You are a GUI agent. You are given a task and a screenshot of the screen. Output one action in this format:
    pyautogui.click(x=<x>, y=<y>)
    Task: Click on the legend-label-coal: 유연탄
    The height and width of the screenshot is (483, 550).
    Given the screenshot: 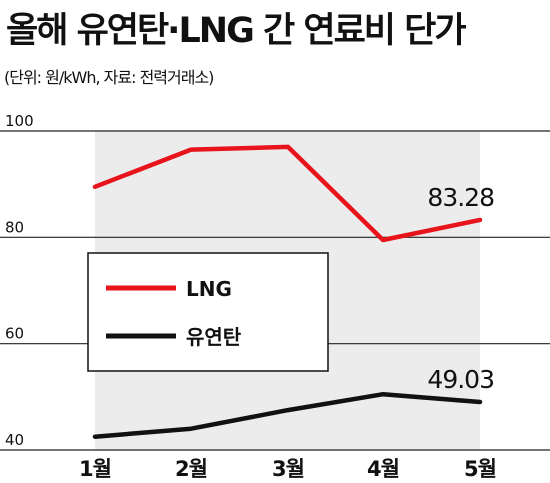 What is the action you would take?
    pyautogui.click(x=214, y=337)
    